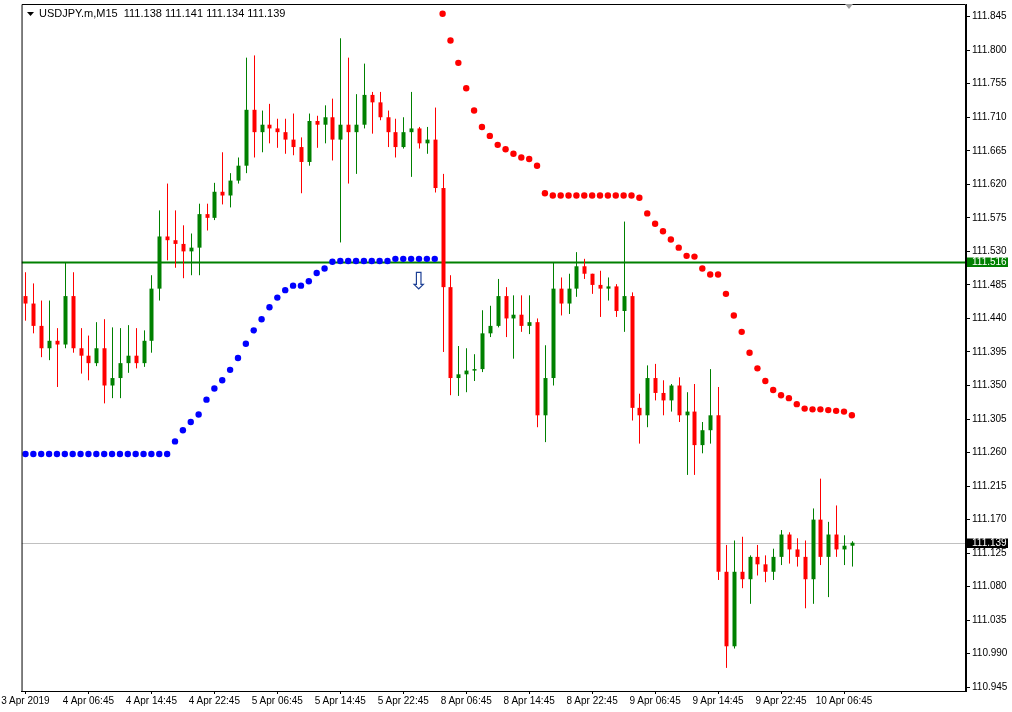 This screenshot has width=1012, height=712. What do you see at coordinates (990, 351) in the screenshot?
I see `y-tick-label: 111.395` at bounding box center [990, 351].